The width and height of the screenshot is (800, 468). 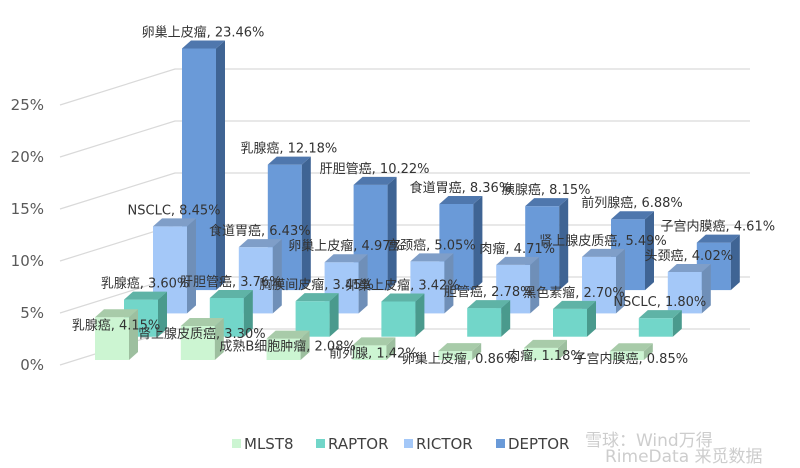 I want to click on watermark-text: 雪球：Wind万得, so click(x=649, y=441).